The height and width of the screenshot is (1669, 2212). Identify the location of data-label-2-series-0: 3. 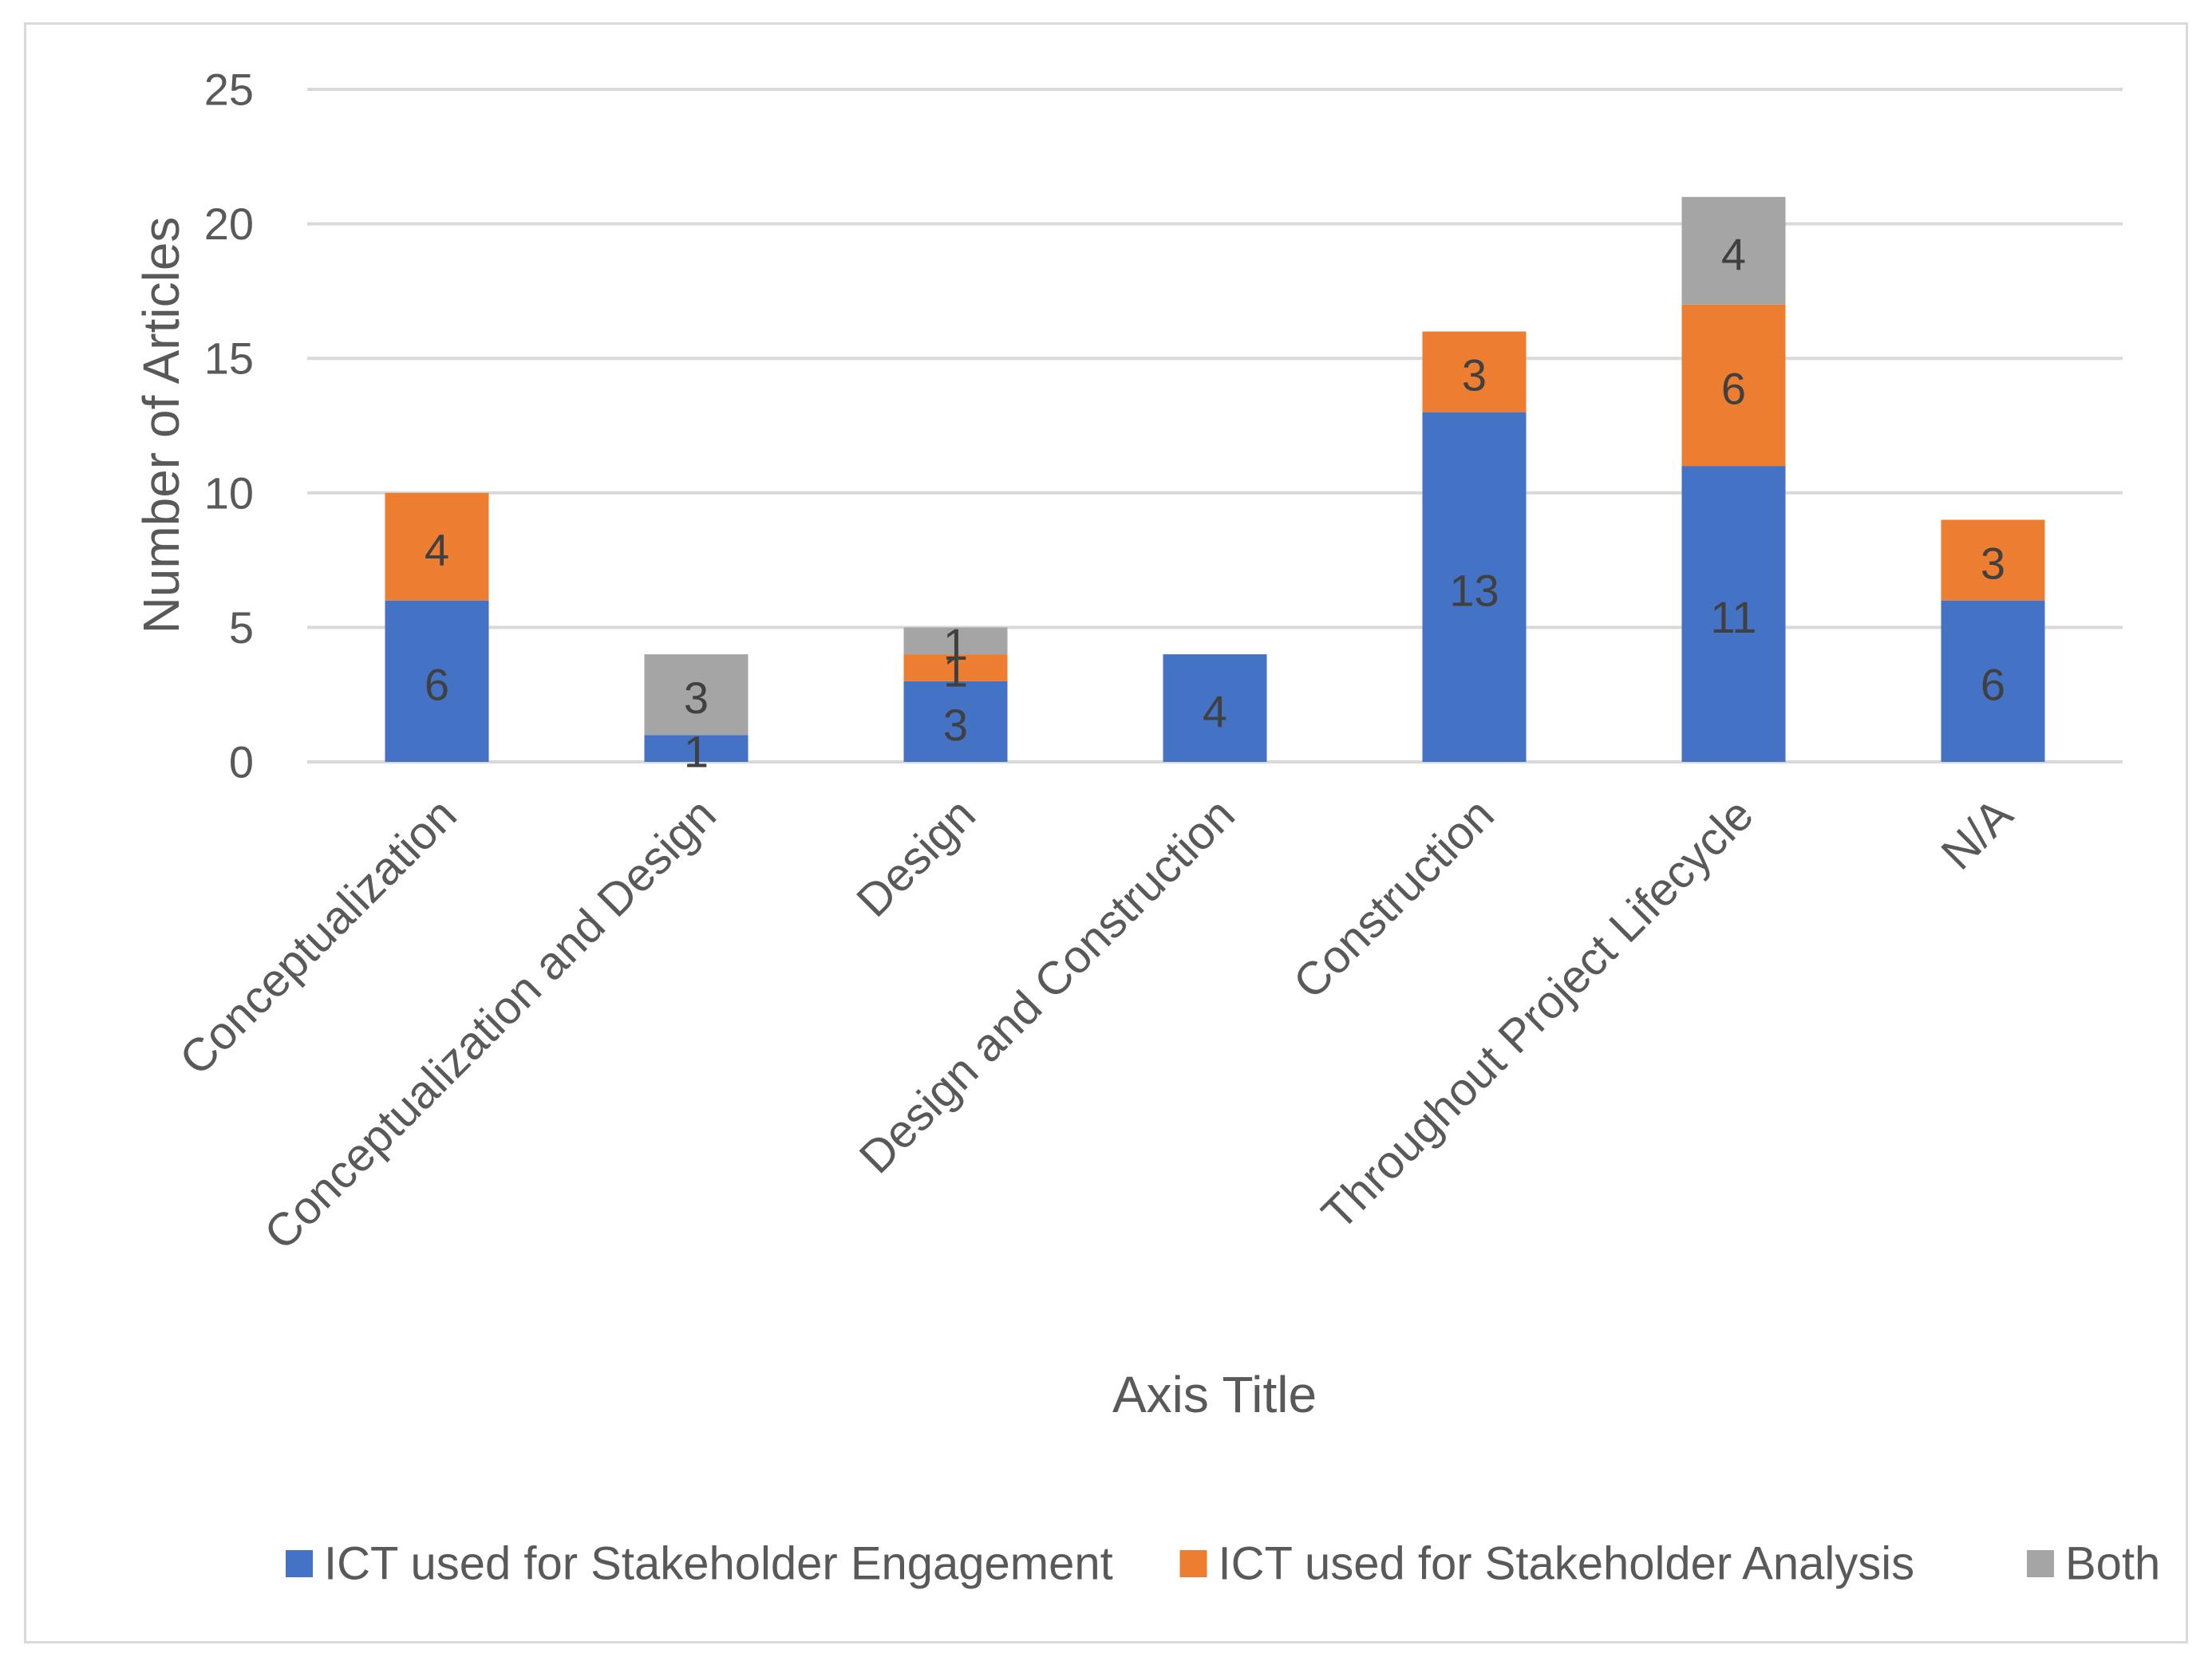
(955, 725).